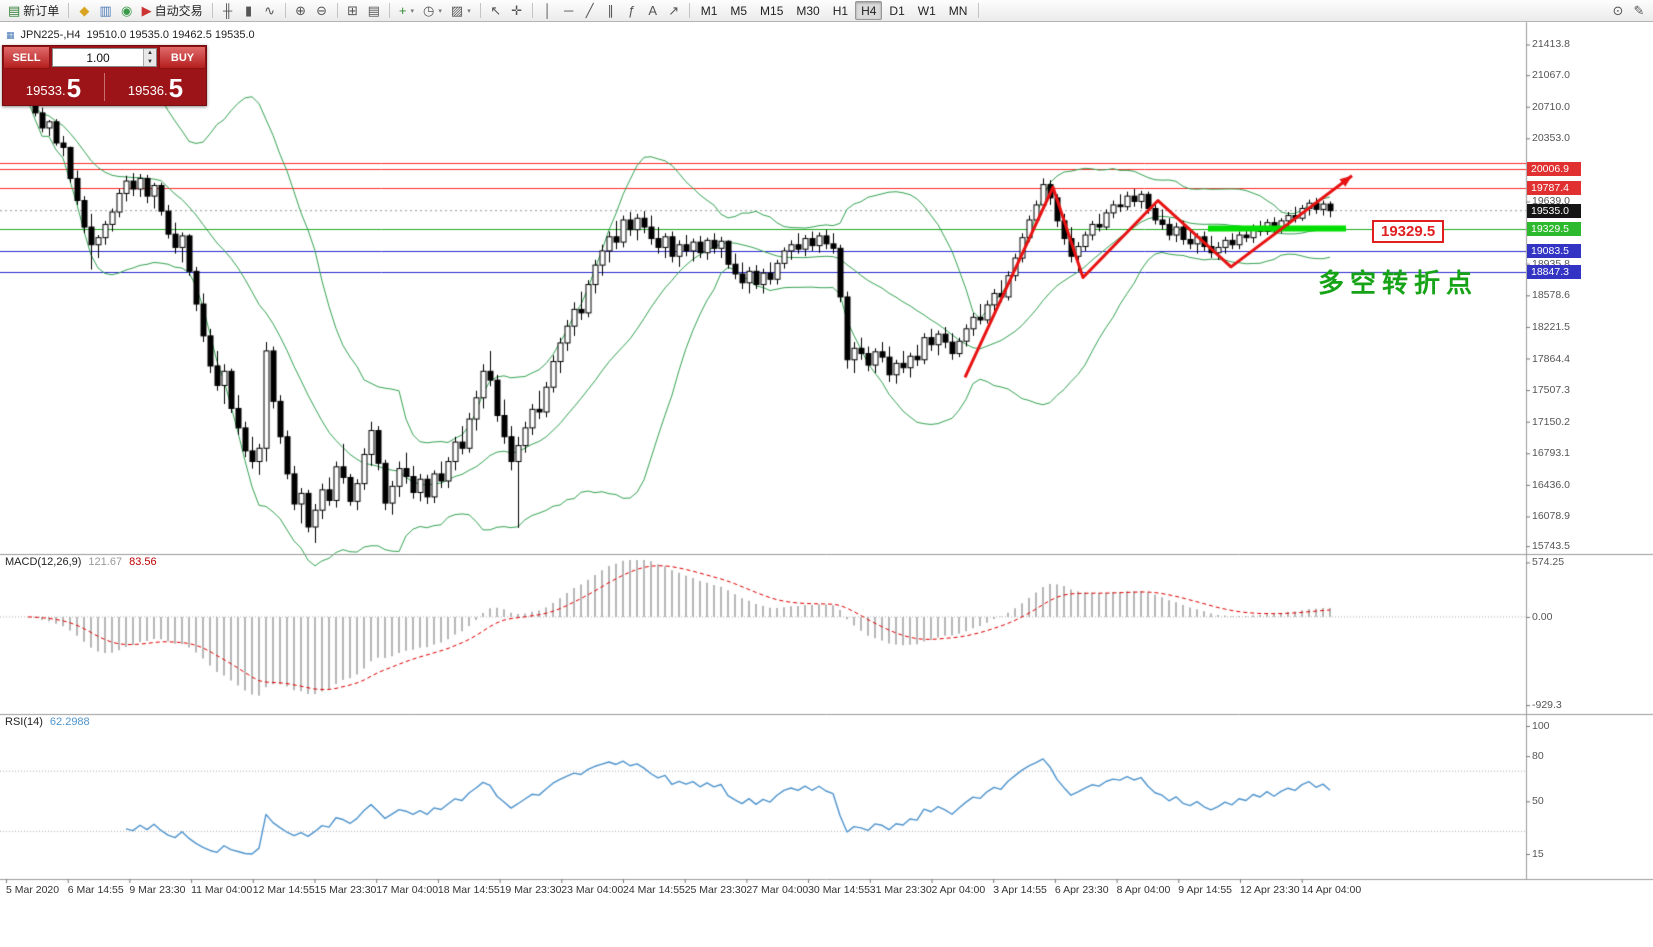  I want to click on sell-price-big: 5, so click(74, 88).